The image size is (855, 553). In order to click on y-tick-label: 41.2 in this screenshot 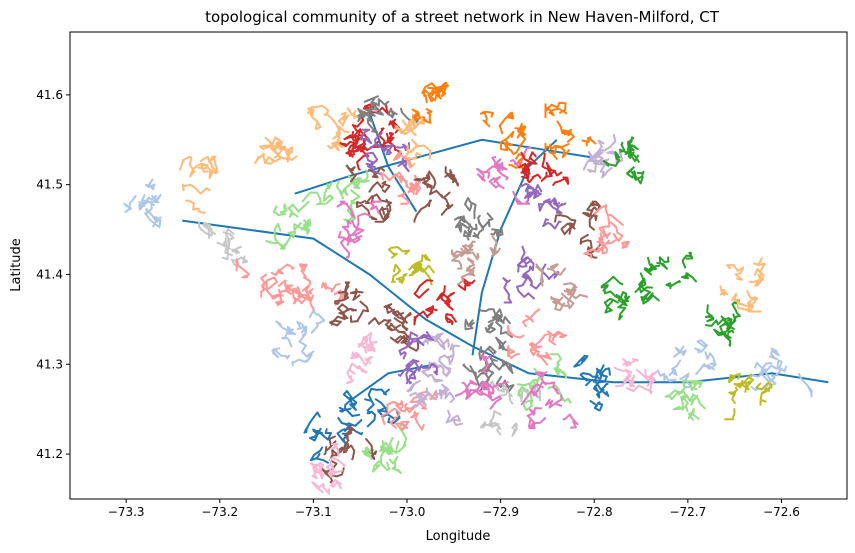, I will do `click(49, 454)`.